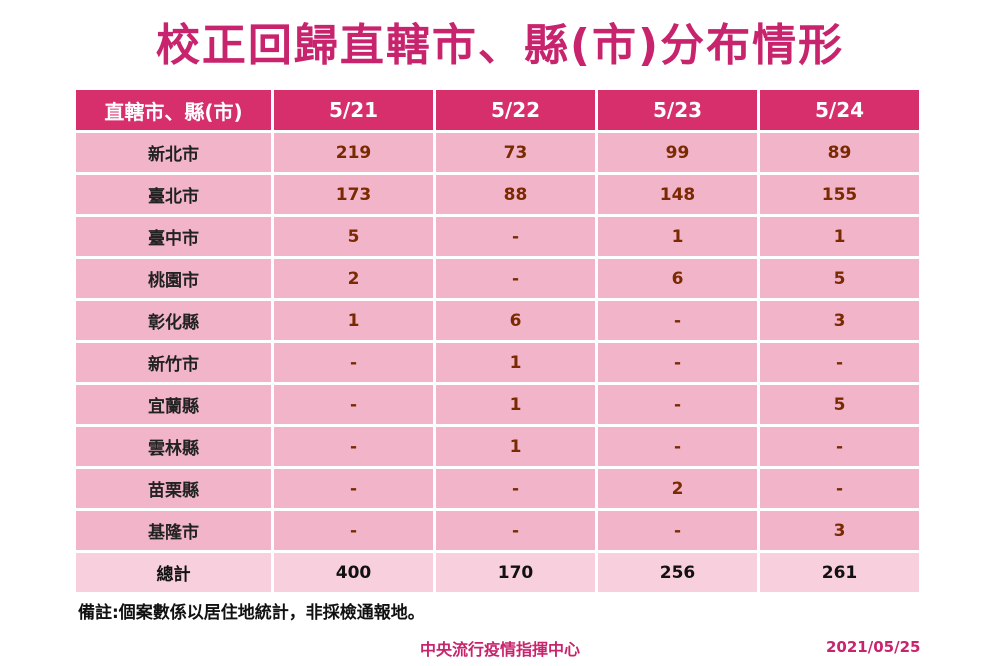 This screenshot has height=666, width=1000. What do you see at coordinates (499, 649) in the screenshot?
I see `agency-name: 中央流行疫情指揮中心` at bounding box center [499, 649].